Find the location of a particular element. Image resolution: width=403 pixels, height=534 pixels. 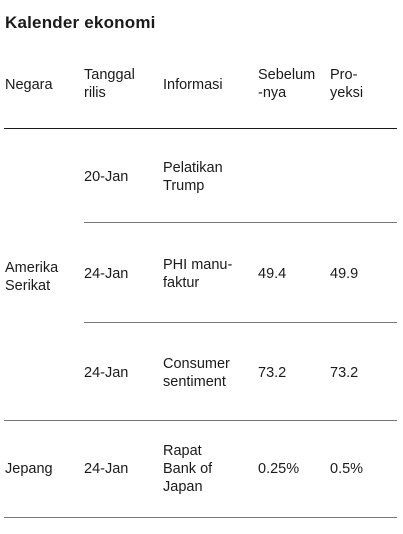

row-1-info-line2: Trump is located at coordinates (184, 186).